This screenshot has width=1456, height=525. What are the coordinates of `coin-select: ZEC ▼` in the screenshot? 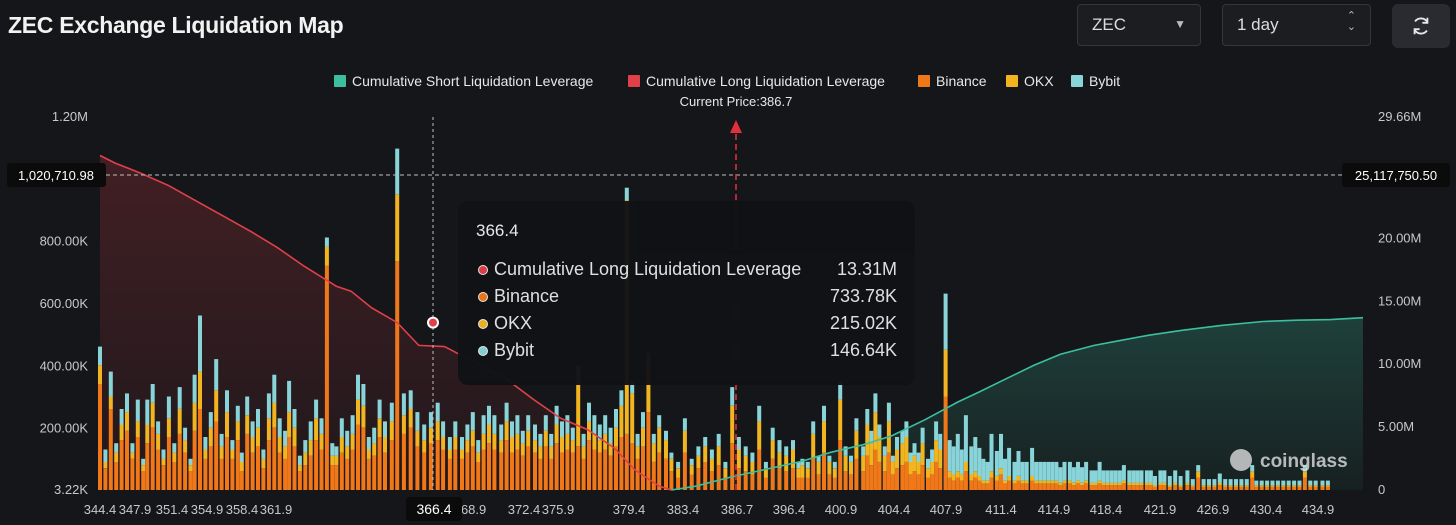 It's located at (1139, 25).